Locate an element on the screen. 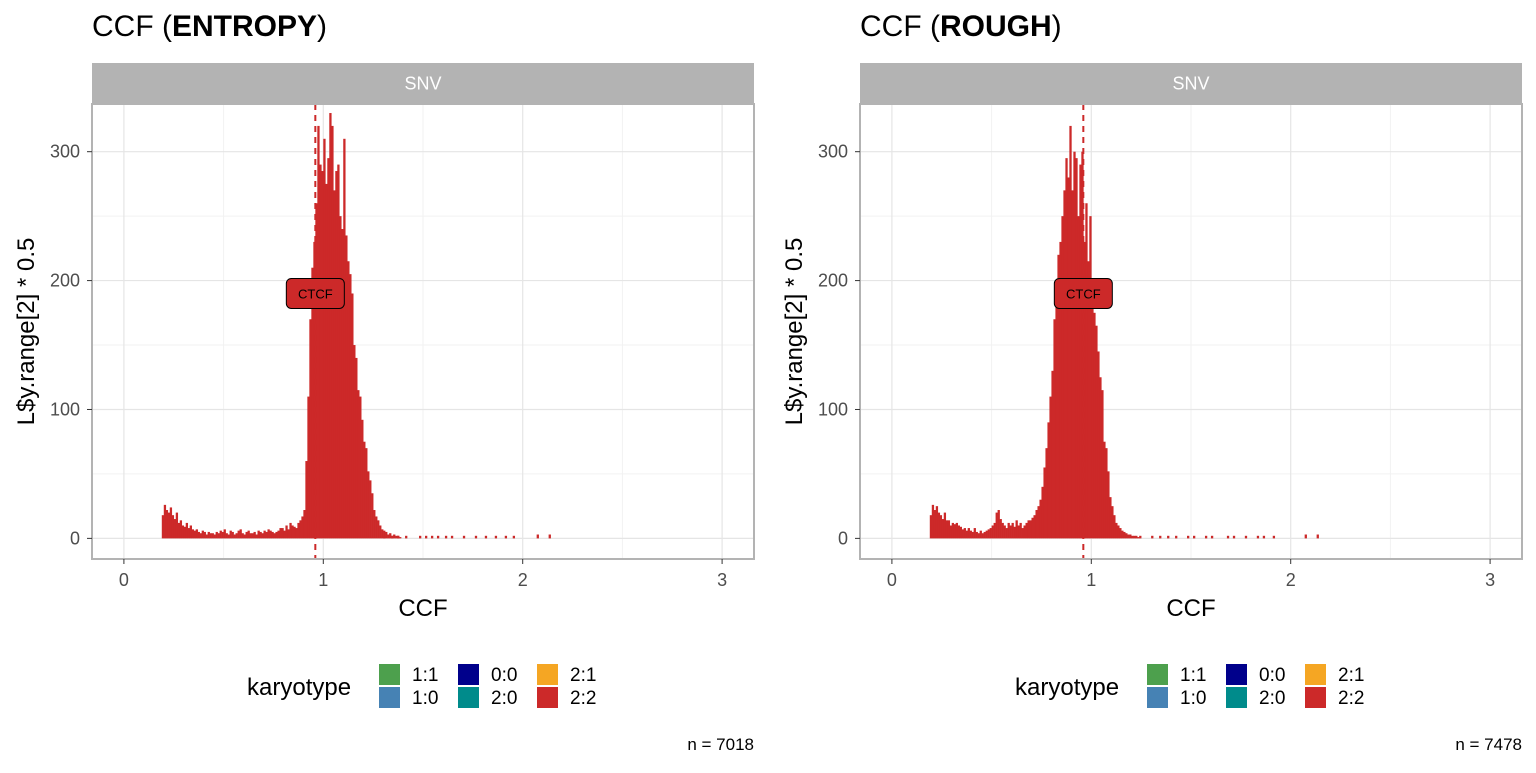 This screenshot has width=1536, height=773. x-tick-label: 1 is located at coordinates (1091, 580).